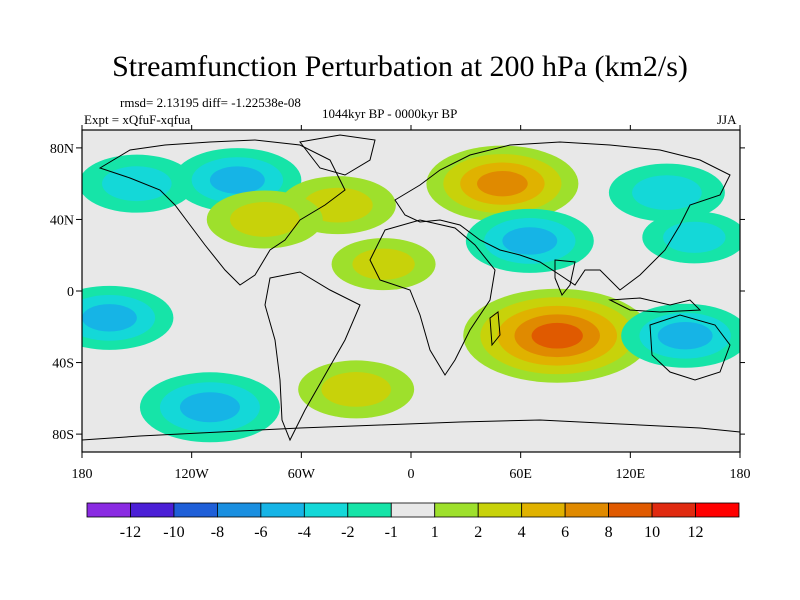 The image size is (800, 600). I want to click on anomaly-south-atlantic-high, so click(356, 389).